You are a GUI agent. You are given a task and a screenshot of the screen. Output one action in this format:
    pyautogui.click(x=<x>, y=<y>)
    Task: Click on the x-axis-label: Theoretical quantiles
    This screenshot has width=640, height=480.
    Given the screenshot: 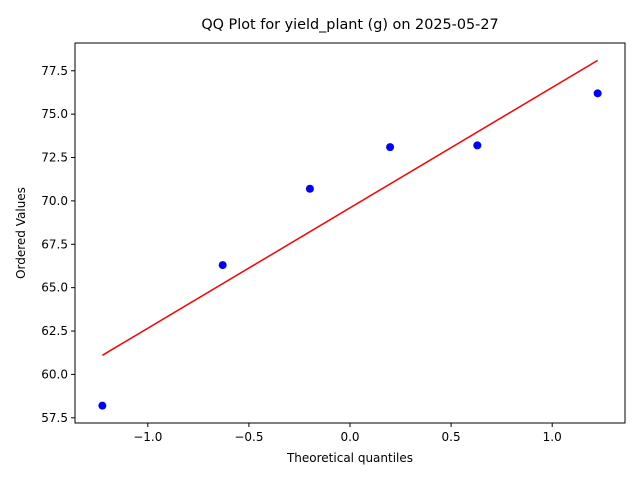 What is the action you would take?
    pyautogui.click(x=349, y=458)
    